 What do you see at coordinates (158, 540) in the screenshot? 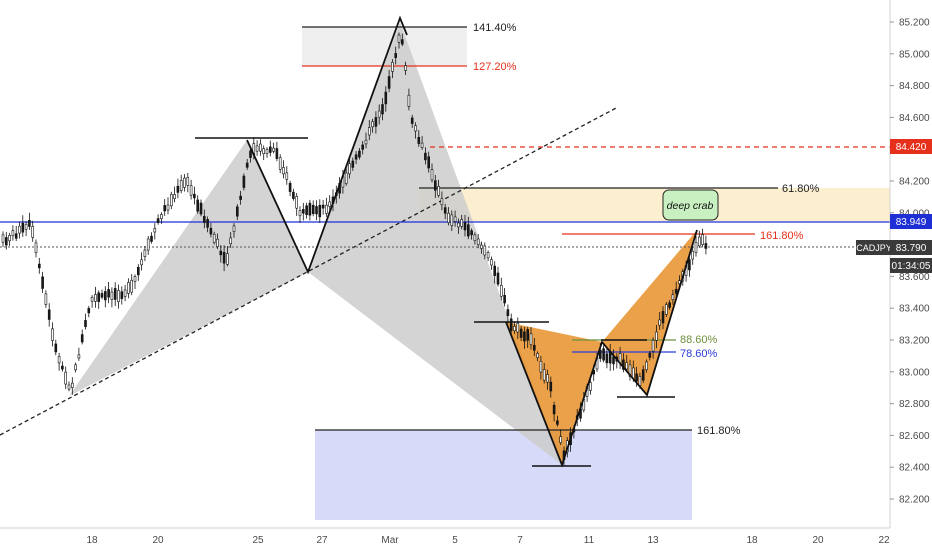
I see `time-tick-label: 20` at bounding box center [158, 540].